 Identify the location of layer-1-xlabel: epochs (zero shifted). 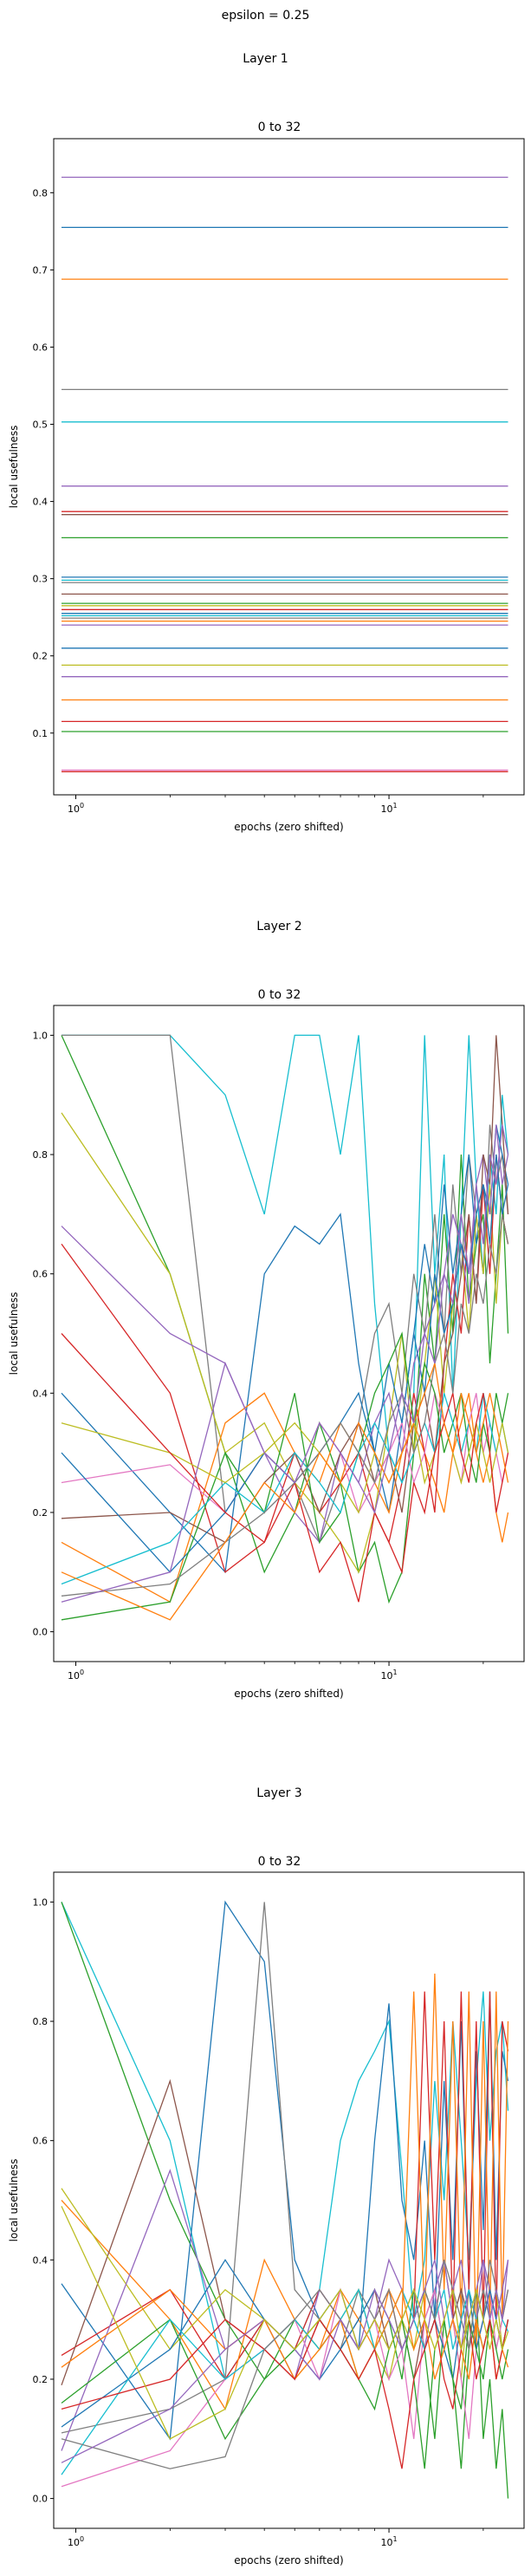
(289, 827).